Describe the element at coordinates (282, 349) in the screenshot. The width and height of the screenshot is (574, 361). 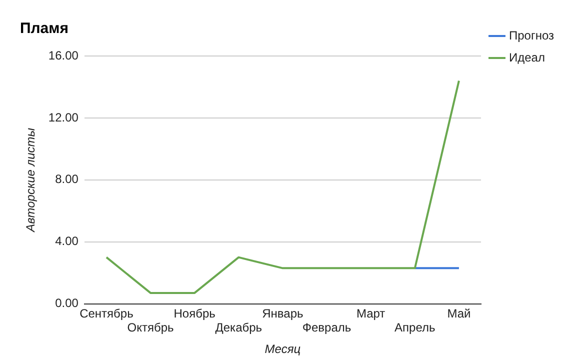
I see `x-axis-title: Месяц` at that location.